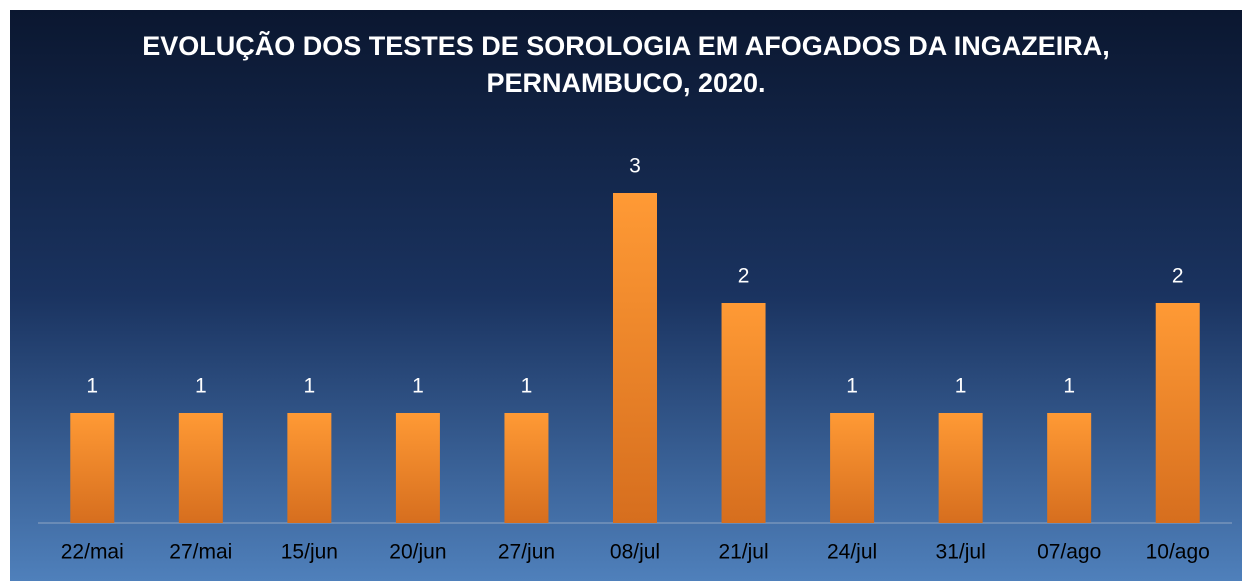 The width and height of the screenshot is (1252, 581). I want to click on x-tick-label: 08/jul, so click(635, 552).